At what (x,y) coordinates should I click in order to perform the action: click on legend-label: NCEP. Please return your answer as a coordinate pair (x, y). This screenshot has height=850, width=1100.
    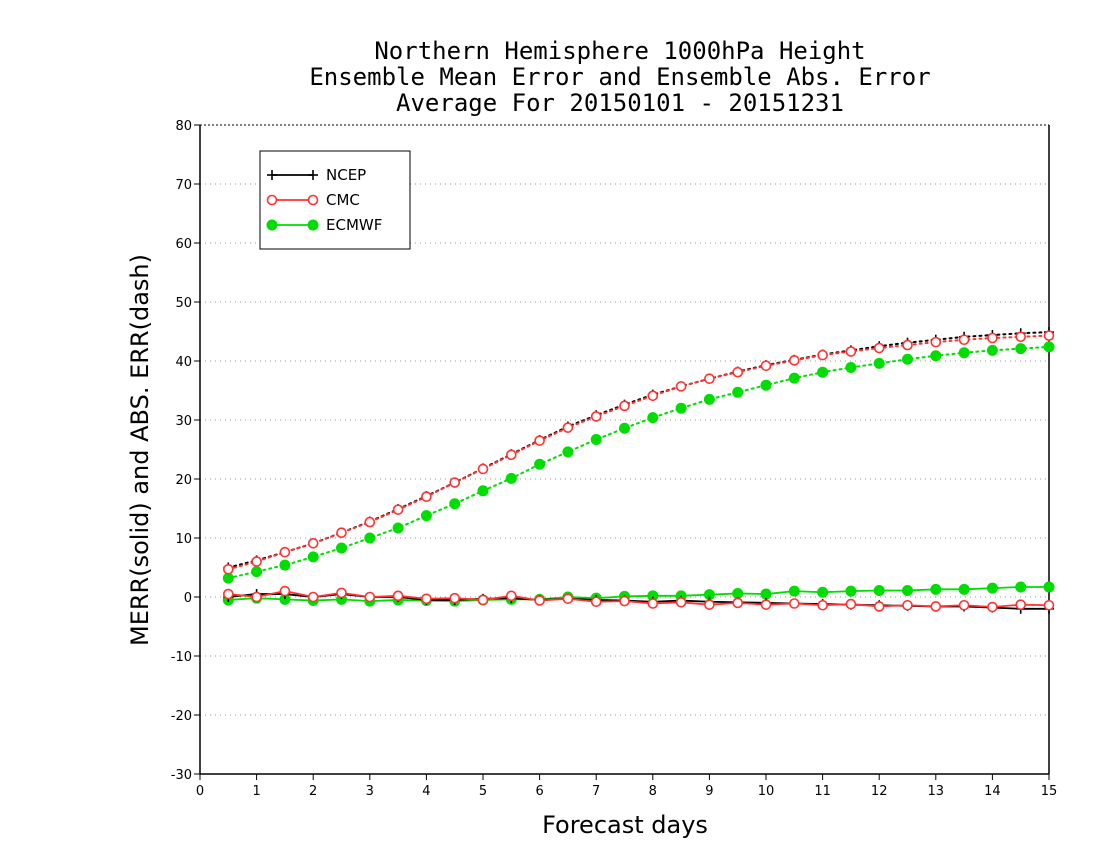
    Looking at the image, I should click on (346, 175).